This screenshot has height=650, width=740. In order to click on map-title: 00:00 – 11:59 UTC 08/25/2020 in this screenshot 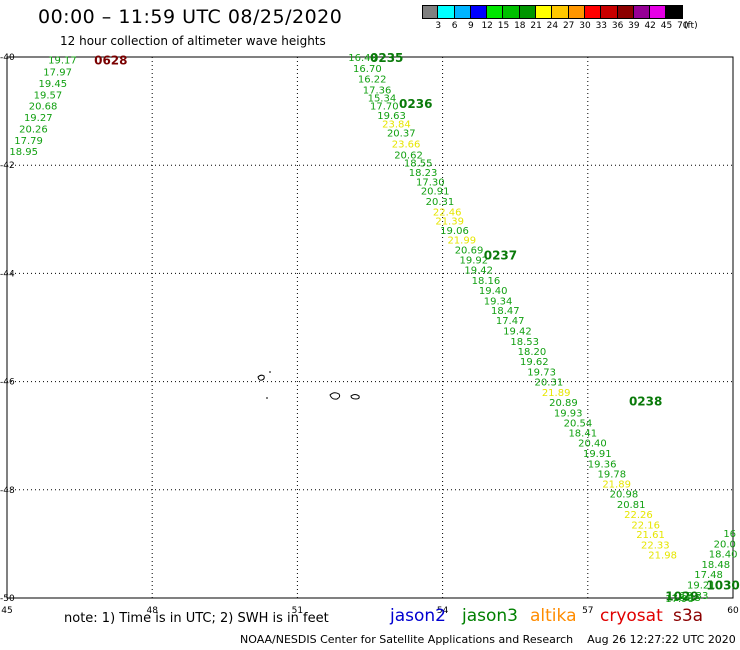, I will do `click(190, 17)`.